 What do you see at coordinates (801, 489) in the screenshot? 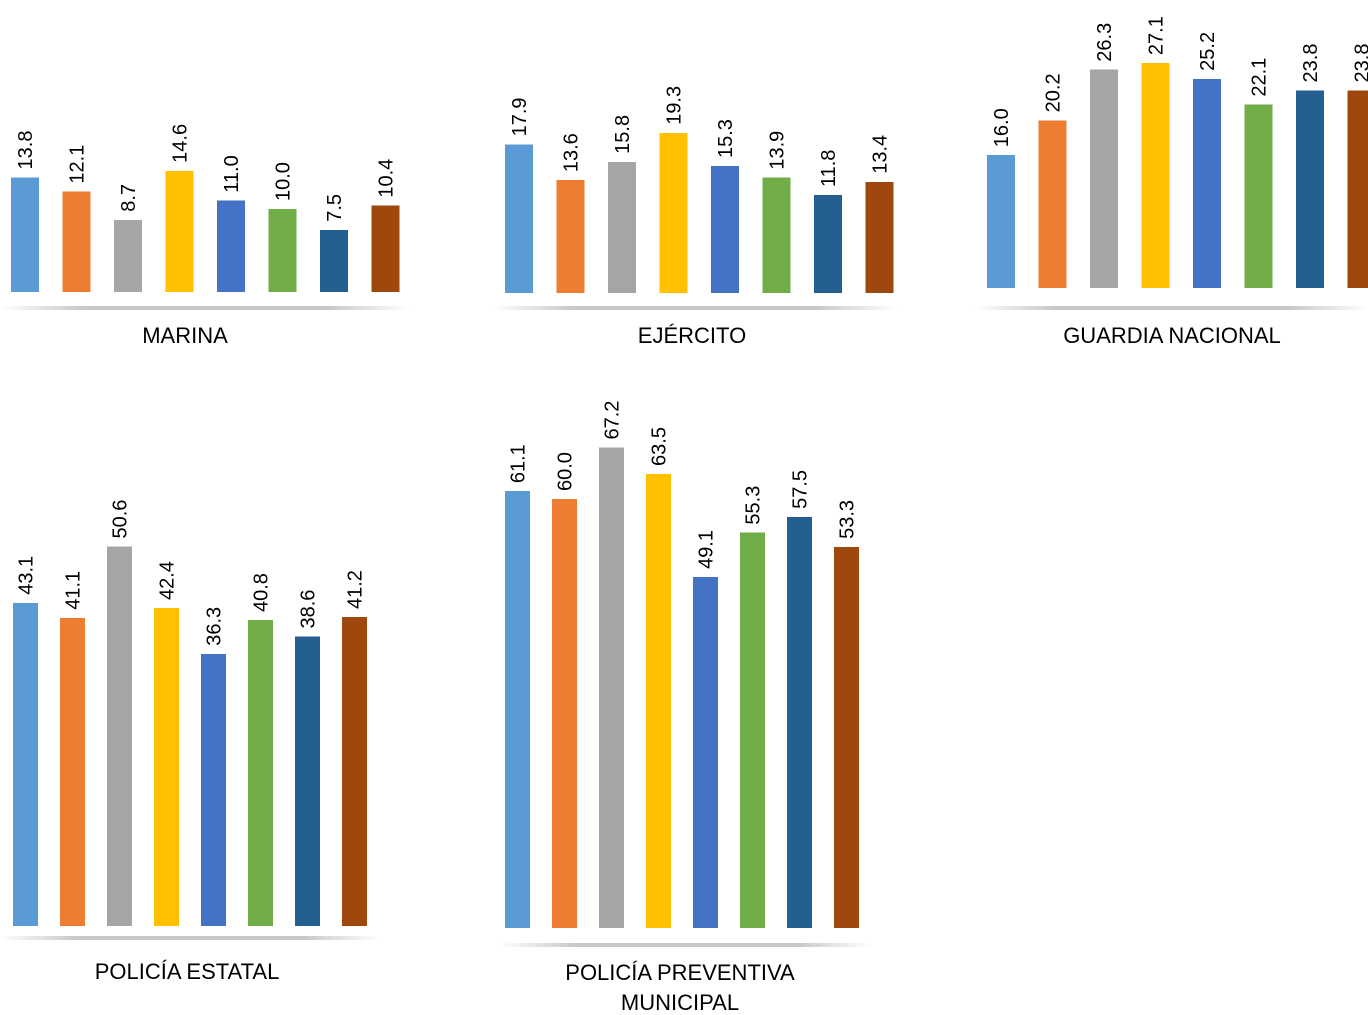
I see `bar-value-label: 57.5` at bounding box center [801, 489].